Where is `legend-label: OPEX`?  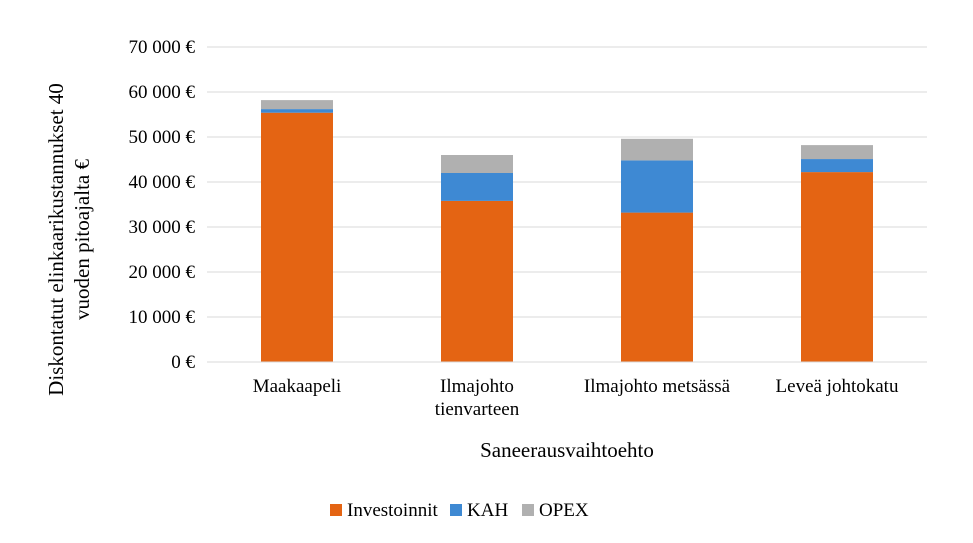
legend-label: OPEX is located at coordinates (564, 510).